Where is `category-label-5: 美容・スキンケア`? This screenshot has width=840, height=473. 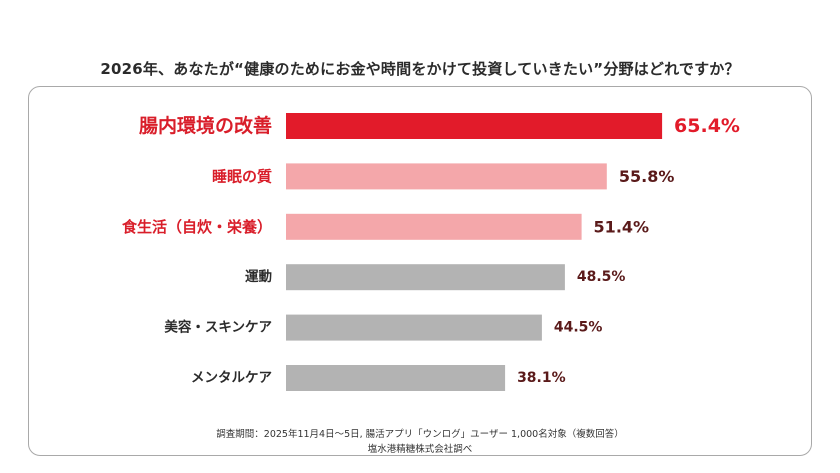
category-label-5: 美容・スキンケア is located at coordinates (218, 327).